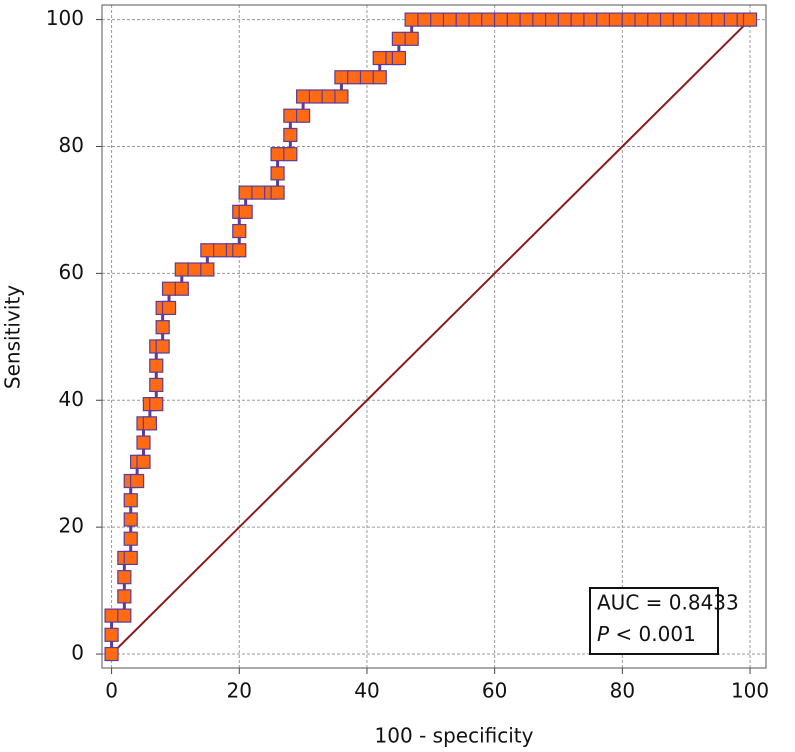 The image size is (795, 752). What do you see at coordinates (366, 691) in the screenshot?
I see `x-tick-label: 40` at bounding box center [366, 691].